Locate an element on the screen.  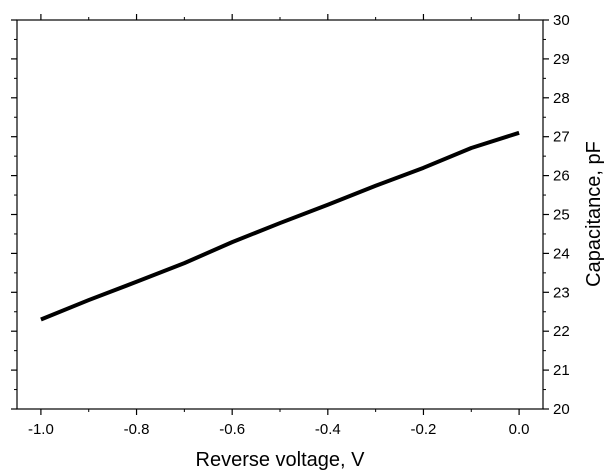
y-tick-label: 20 is located at coordinates (561, 409).